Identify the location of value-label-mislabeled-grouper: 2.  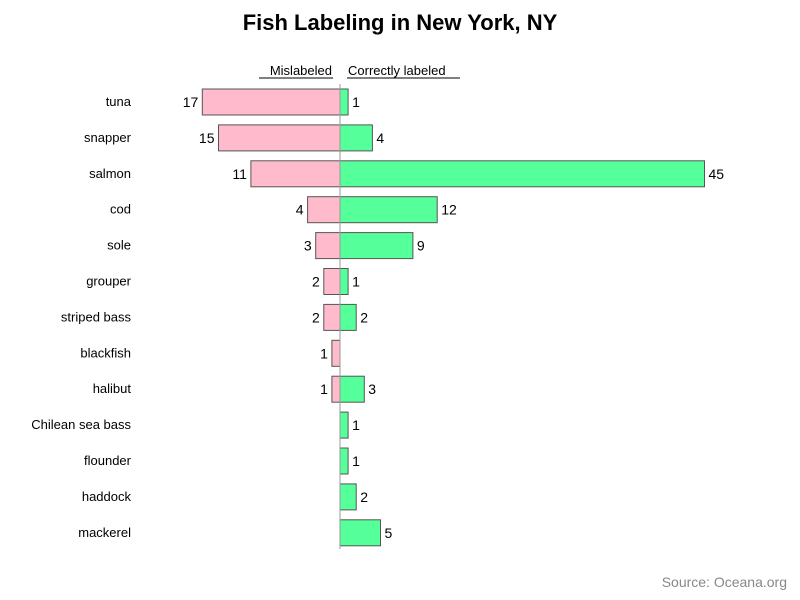
(316, 282).